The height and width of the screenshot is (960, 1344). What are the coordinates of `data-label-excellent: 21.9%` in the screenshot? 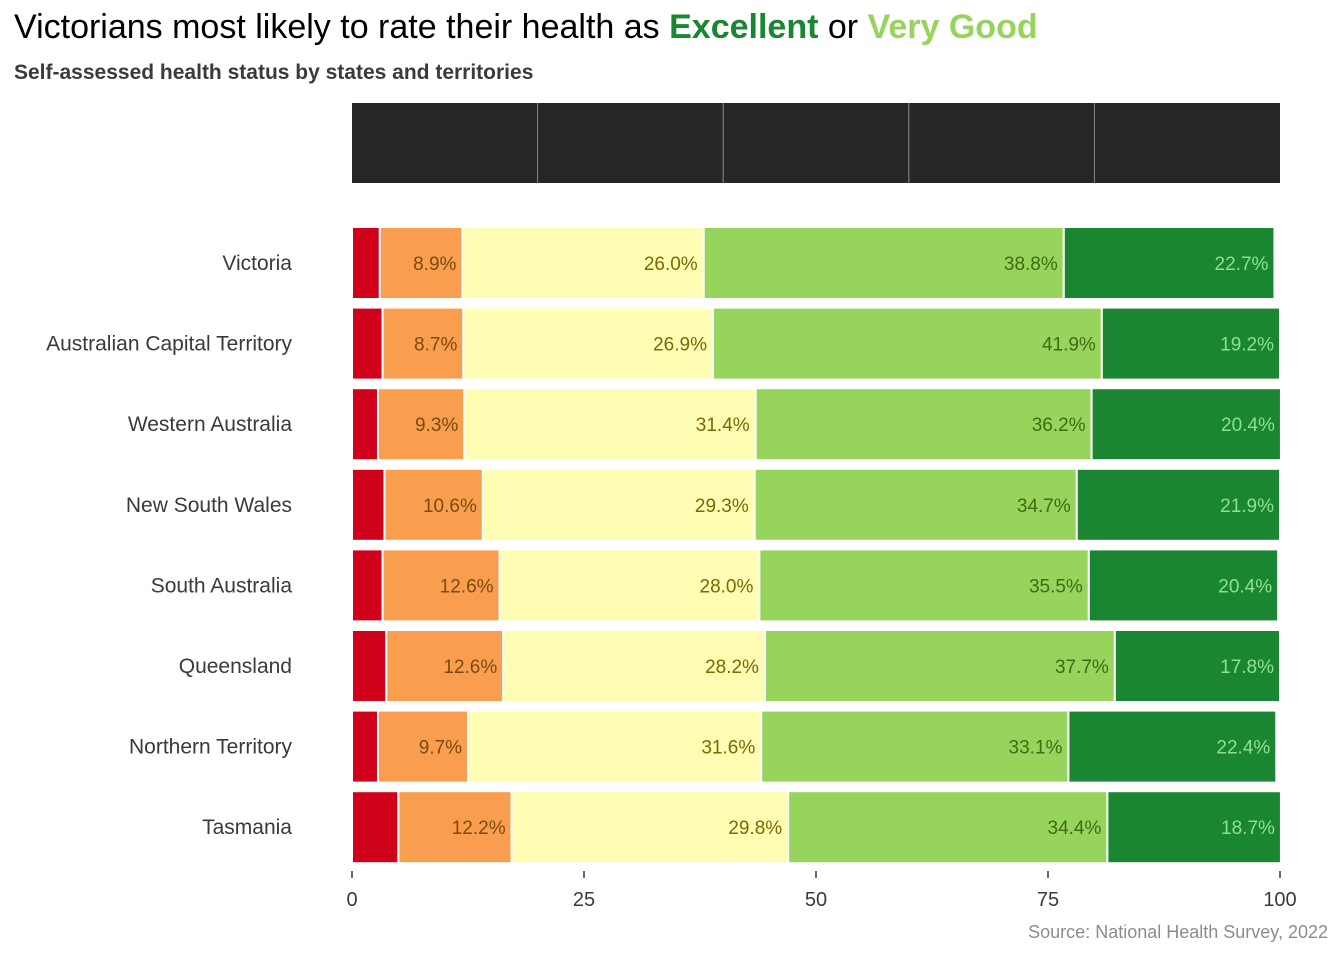 It's located at (1247, 506).